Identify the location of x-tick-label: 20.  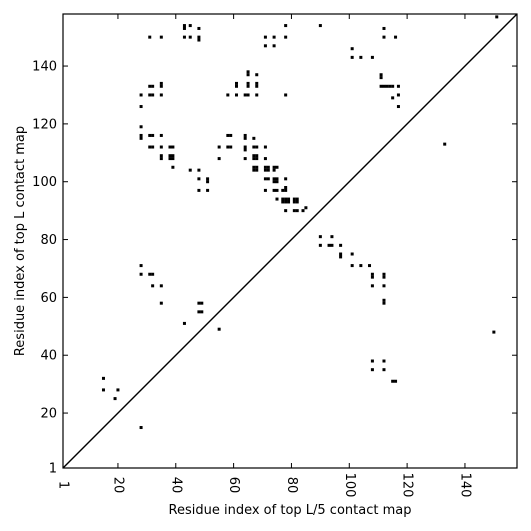
(117, 485).